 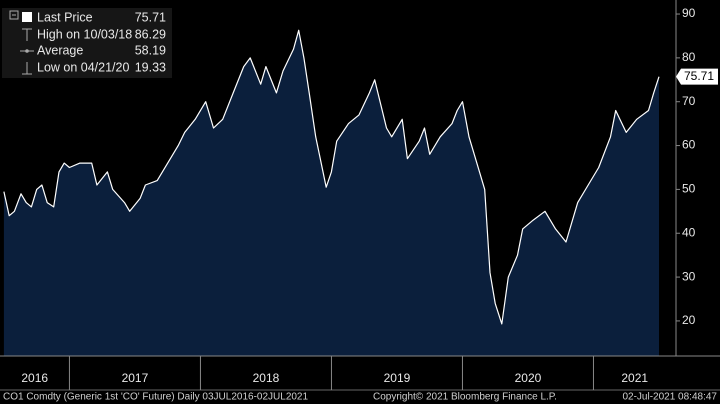 I want to click on last-price-label: 75.71, so click(x=699, y=76).